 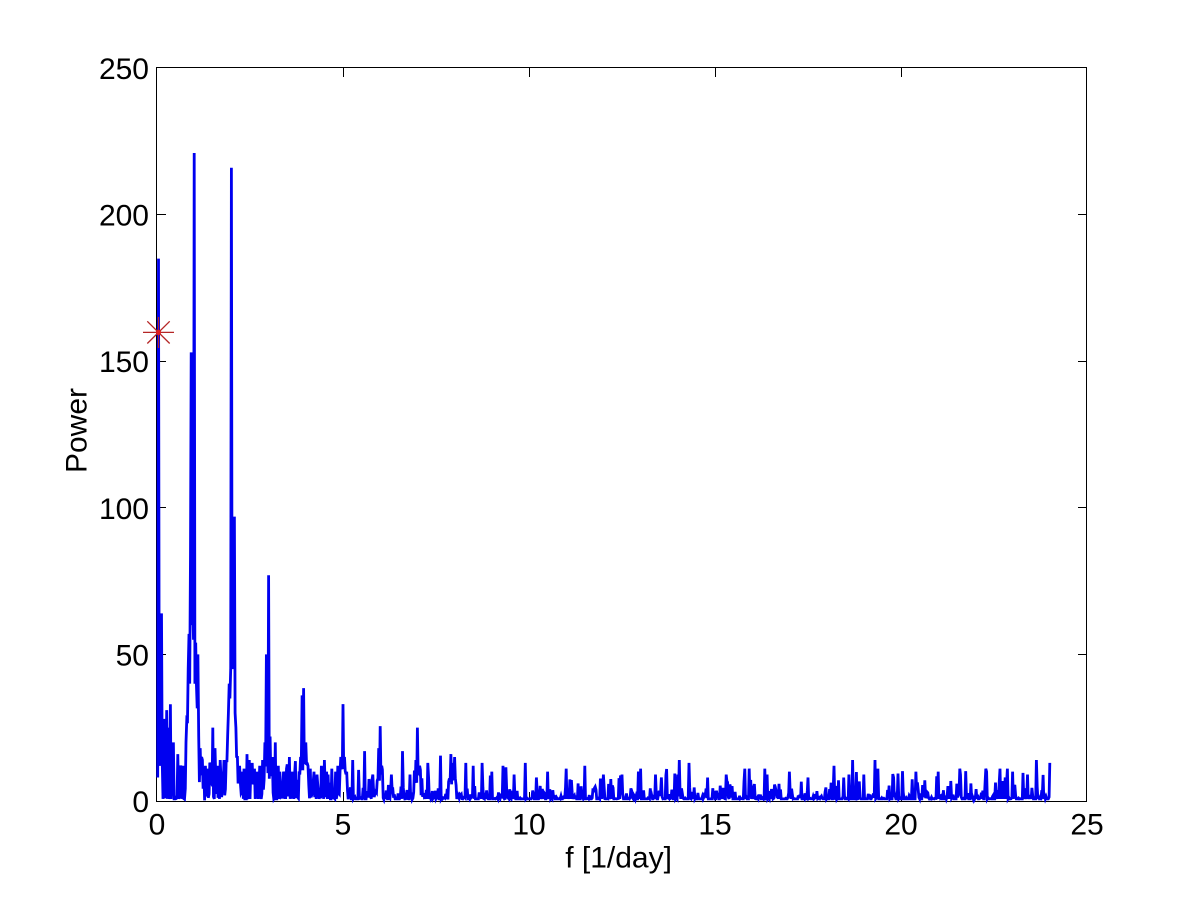 What do you see at coordinates (124, 216) in the screenshot?
I see `svg-text: 200` at bounding box center [124, 216].